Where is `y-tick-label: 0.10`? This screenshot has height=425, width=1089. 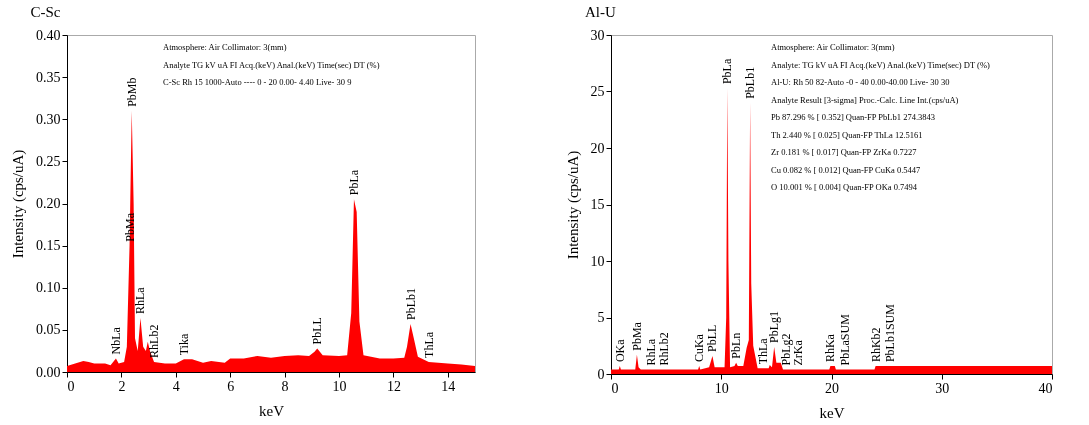
y-tick-label: 0.10 is located at coordinates (48, 288).